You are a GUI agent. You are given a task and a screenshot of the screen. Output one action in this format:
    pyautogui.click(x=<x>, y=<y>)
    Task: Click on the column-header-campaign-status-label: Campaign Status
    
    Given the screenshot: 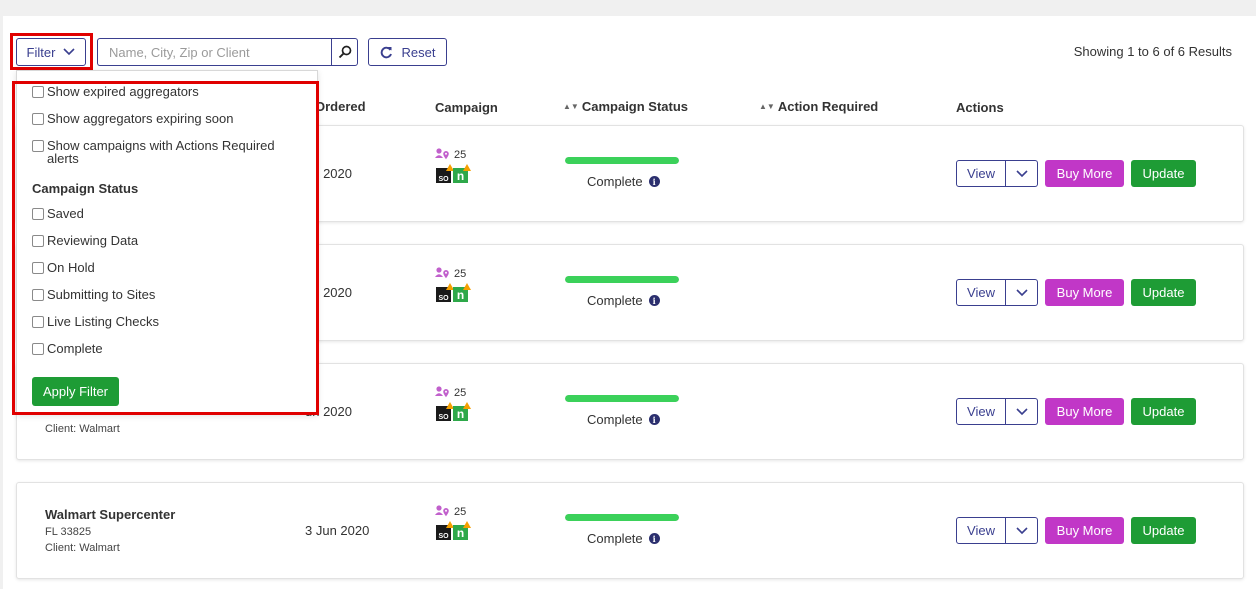 What is the action you would take?
    pyautogui.click(x=635, y=106)
    